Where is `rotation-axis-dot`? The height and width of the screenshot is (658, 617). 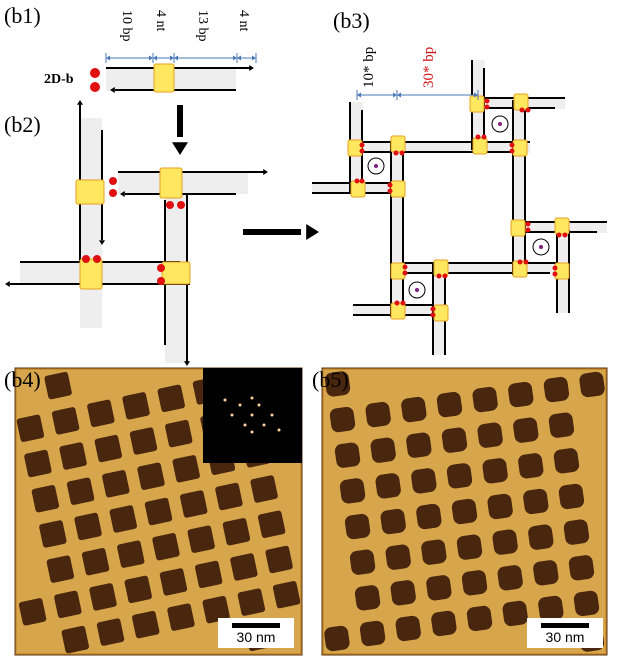
rotation-axis-dot is located at coordinates (500, 124).